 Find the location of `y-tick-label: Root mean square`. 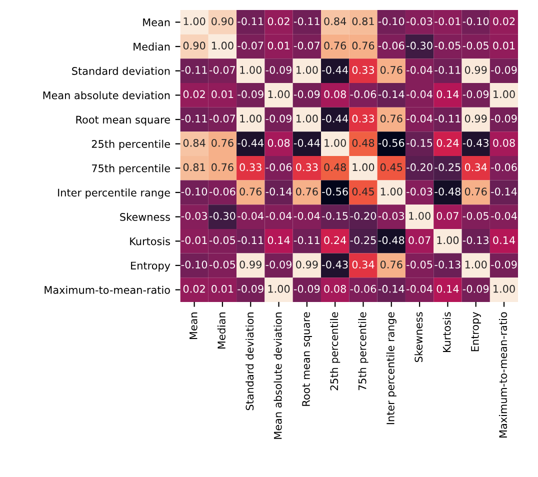

y-tick-label: Root mean square is located at coordinates (123, 121).